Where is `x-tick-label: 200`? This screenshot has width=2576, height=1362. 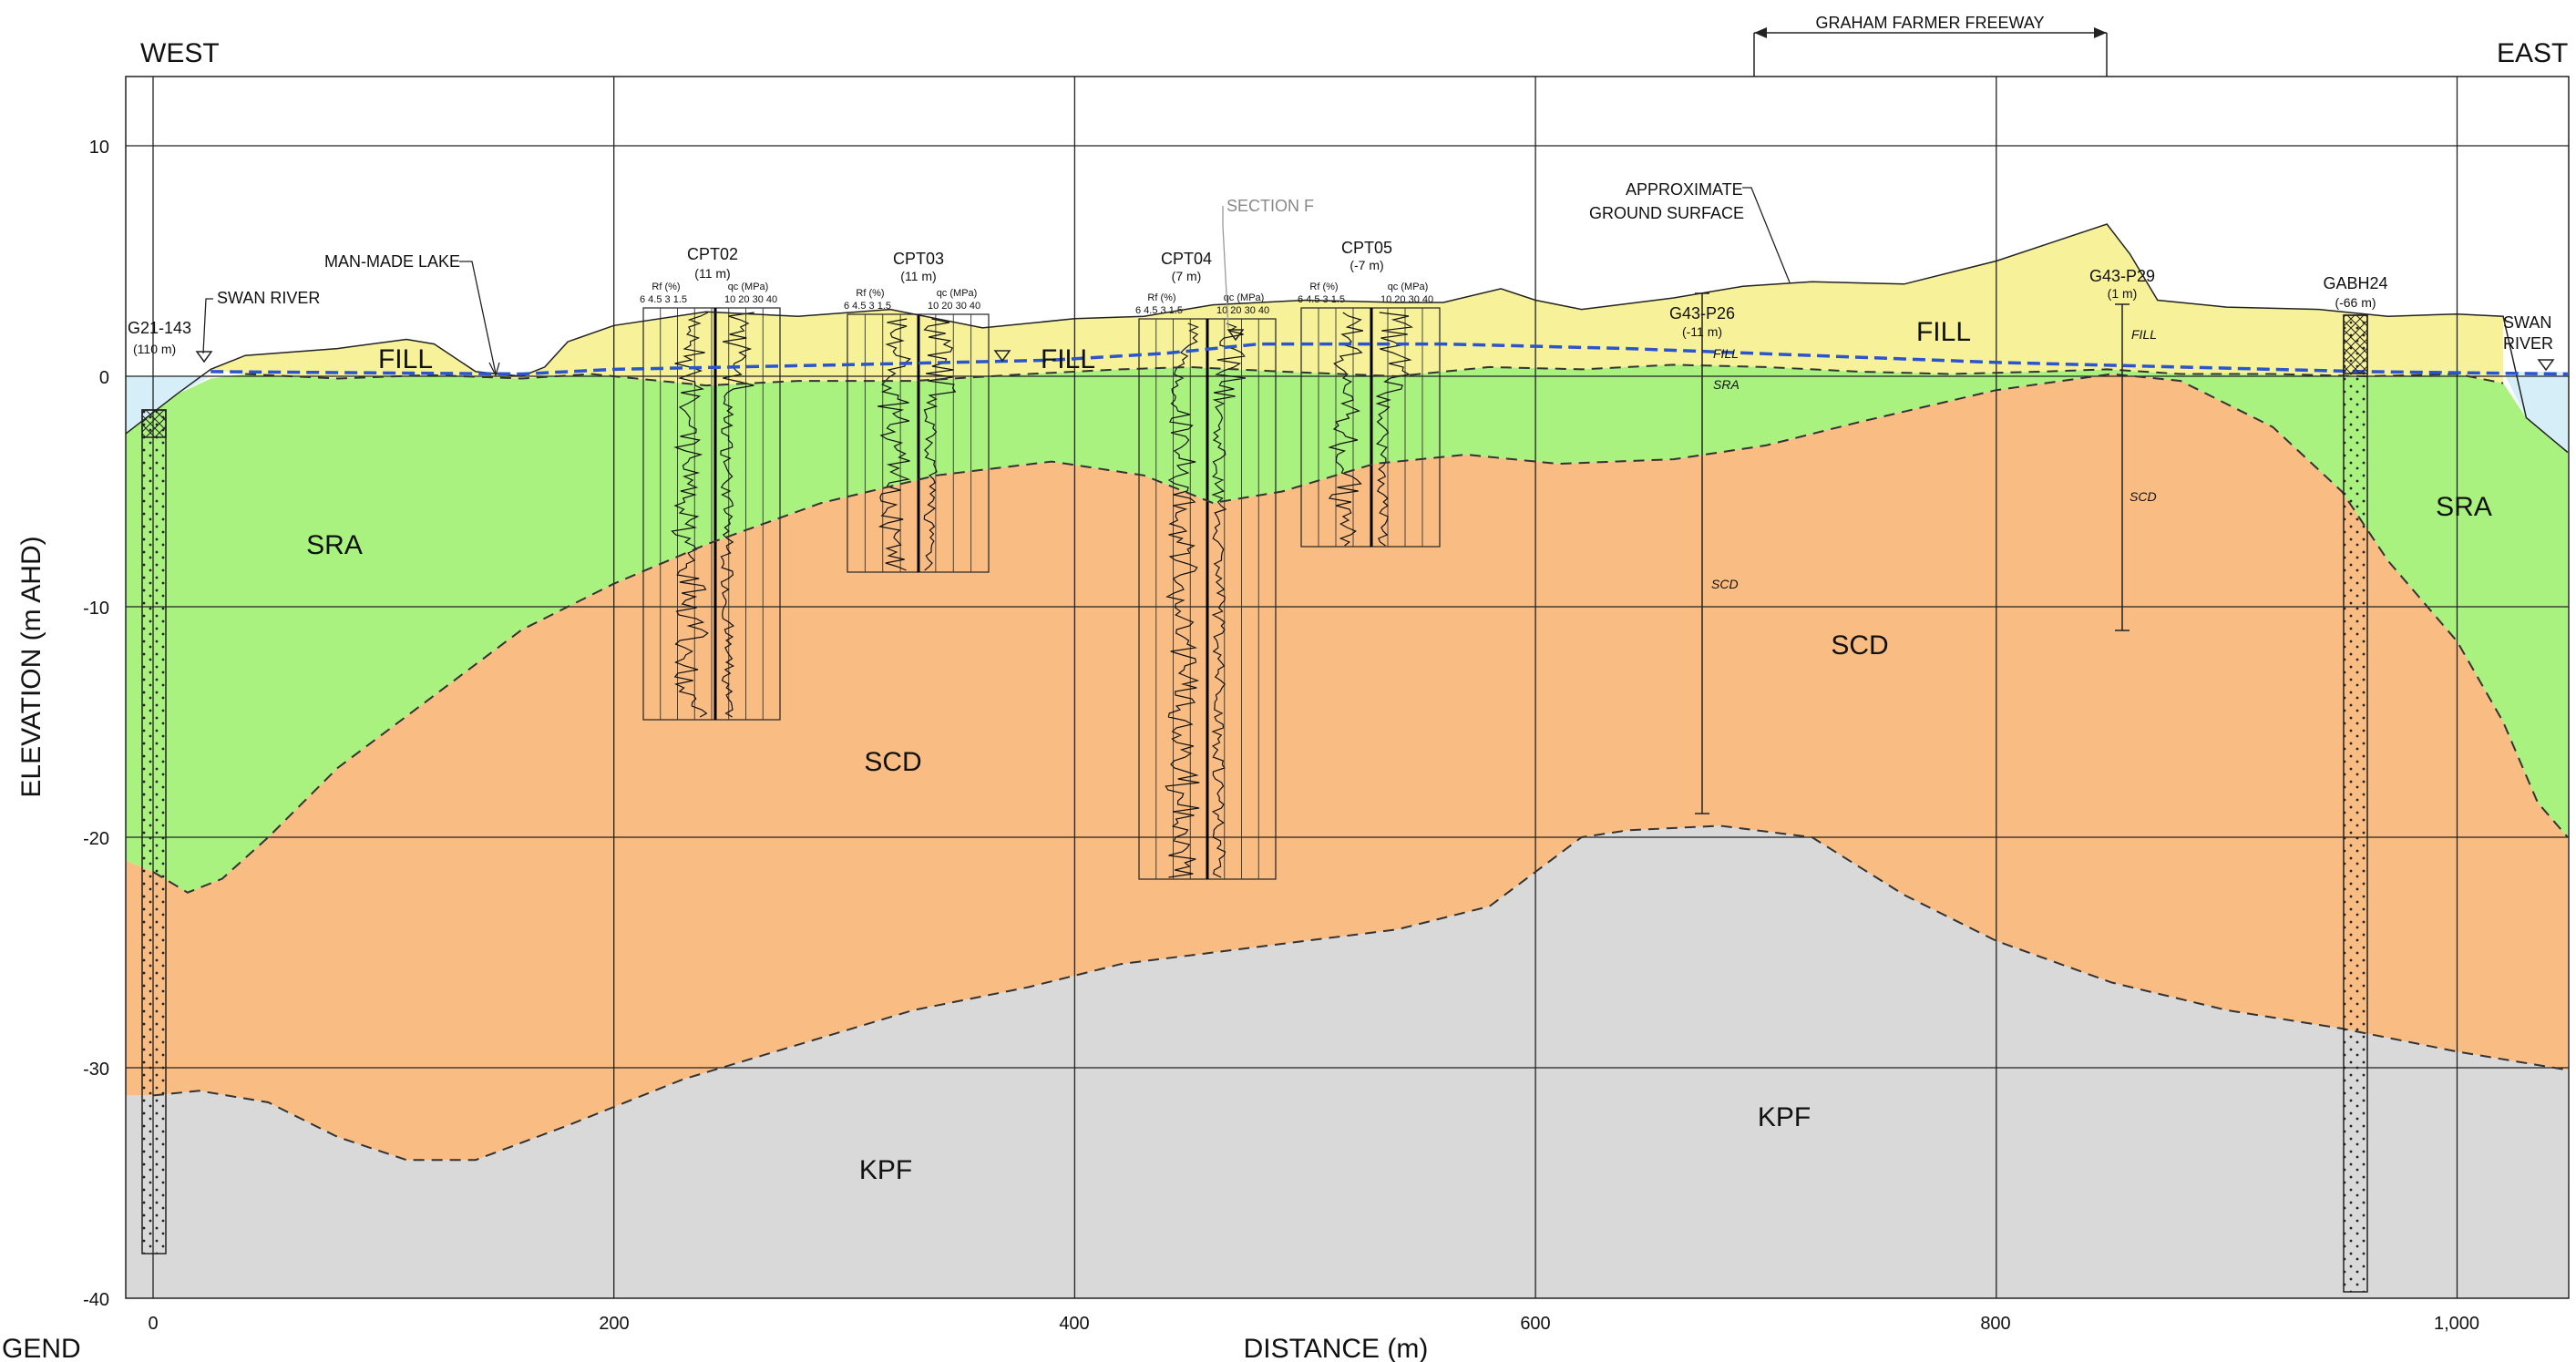 x-tick-label: 200 is located at coordinates (614, 1324).